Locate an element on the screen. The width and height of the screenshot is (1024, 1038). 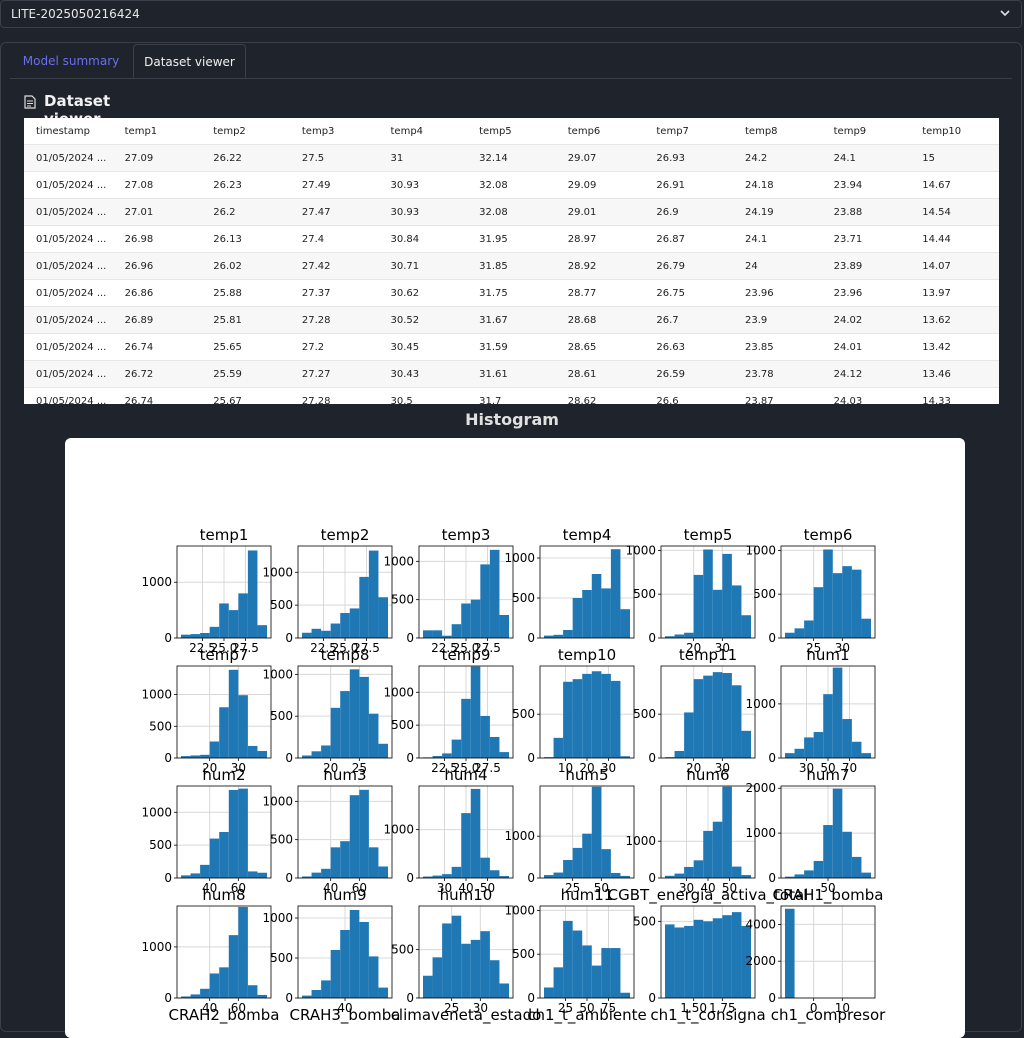
table-cell: 27.09 is located at coordinates (157, 158).